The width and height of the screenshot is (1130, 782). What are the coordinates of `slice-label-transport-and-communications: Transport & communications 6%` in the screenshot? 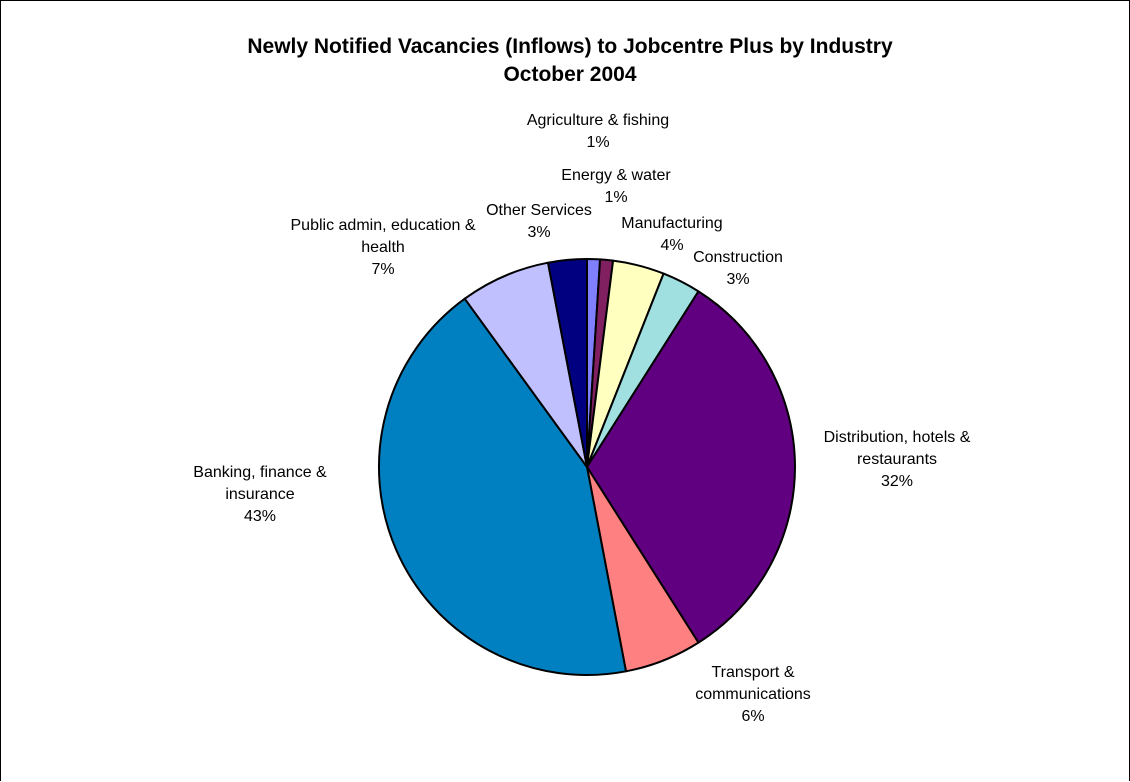 It's located at (753, 694).